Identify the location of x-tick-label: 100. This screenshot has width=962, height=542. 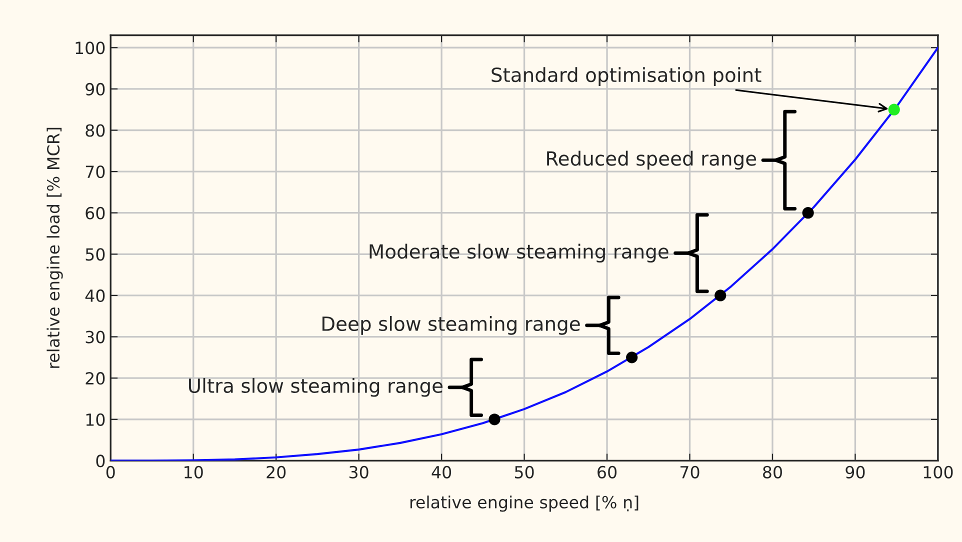
(938, 472).